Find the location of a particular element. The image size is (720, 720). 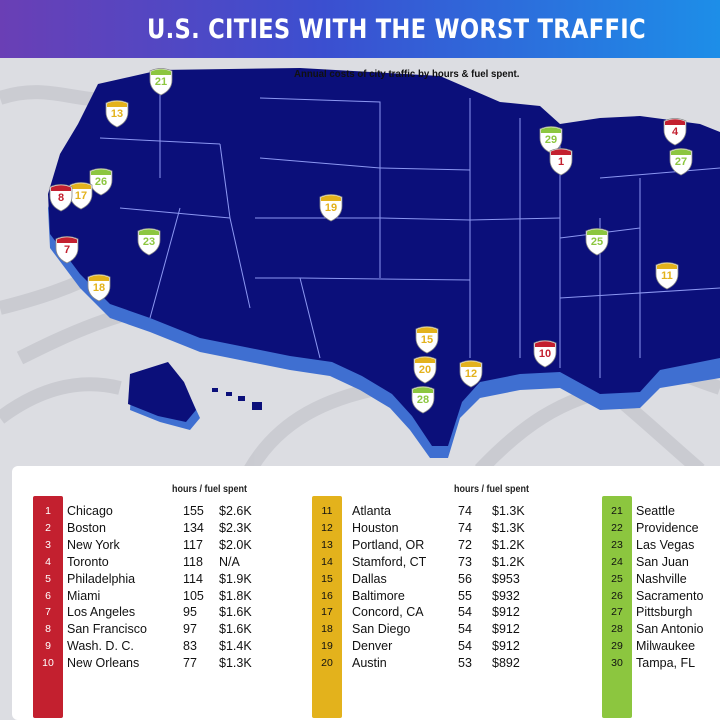

rank-number: 7 is located at coordinates (48, 612).